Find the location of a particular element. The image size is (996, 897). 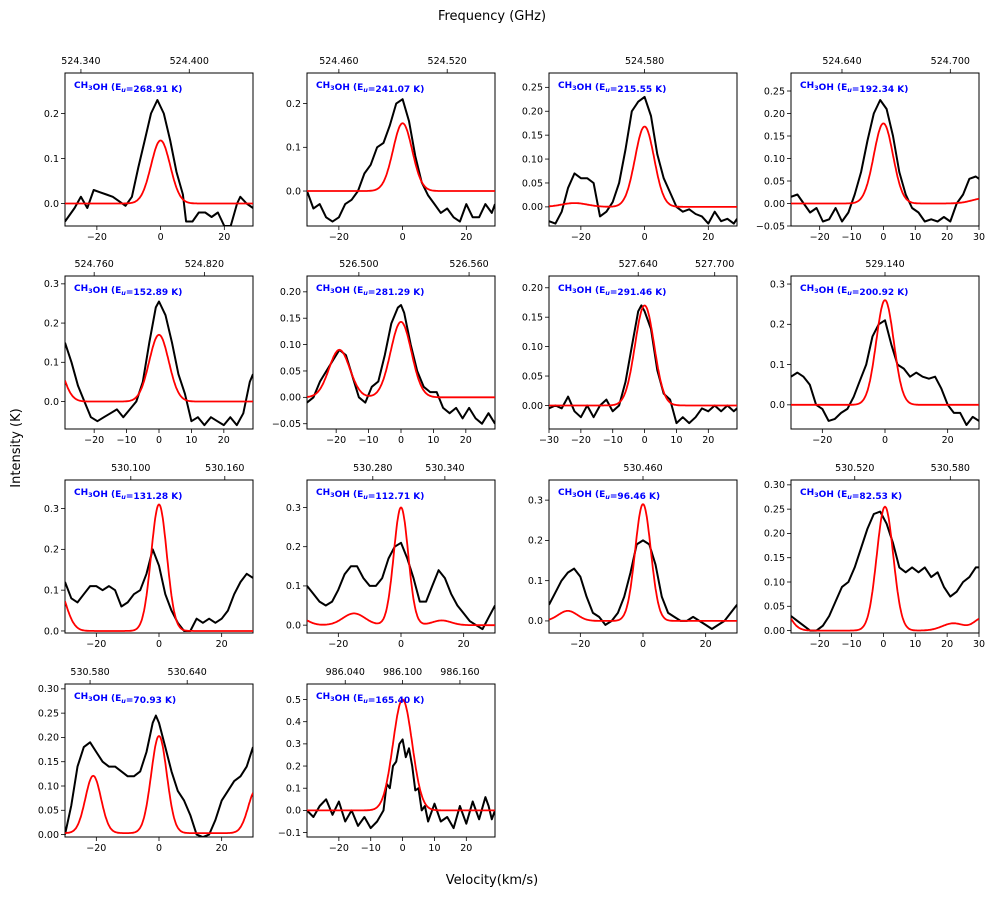

y-tick-label: −0.1 is located at coordinates (289, 833).